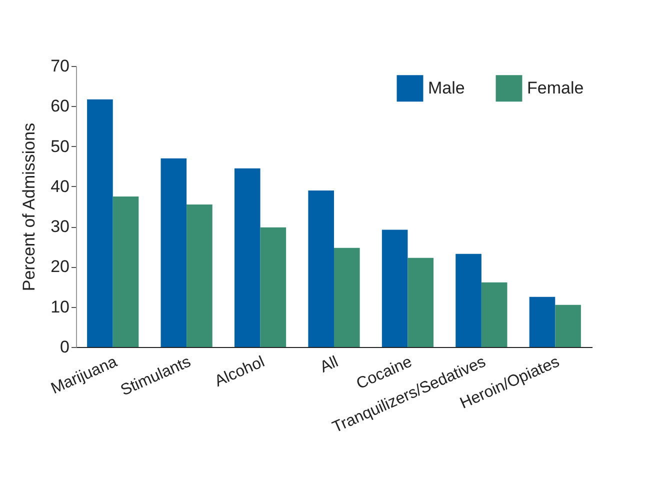  Describe the element at coordinates (60, 66) in the screenshot. I see `y-tick-label: 70` at that location.